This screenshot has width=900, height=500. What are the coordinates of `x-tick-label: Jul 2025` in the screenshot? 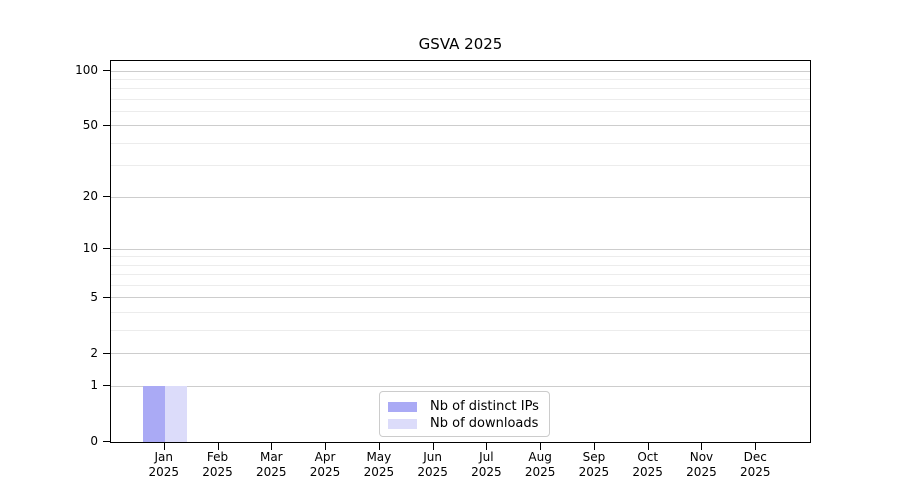 It's located at (486, 465).